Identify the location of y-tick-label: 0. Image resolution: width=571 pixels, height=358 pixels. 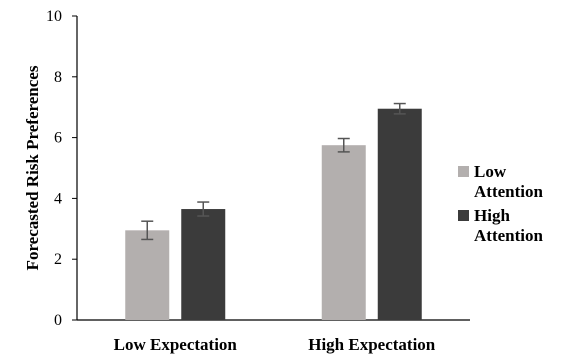
(58, 320).